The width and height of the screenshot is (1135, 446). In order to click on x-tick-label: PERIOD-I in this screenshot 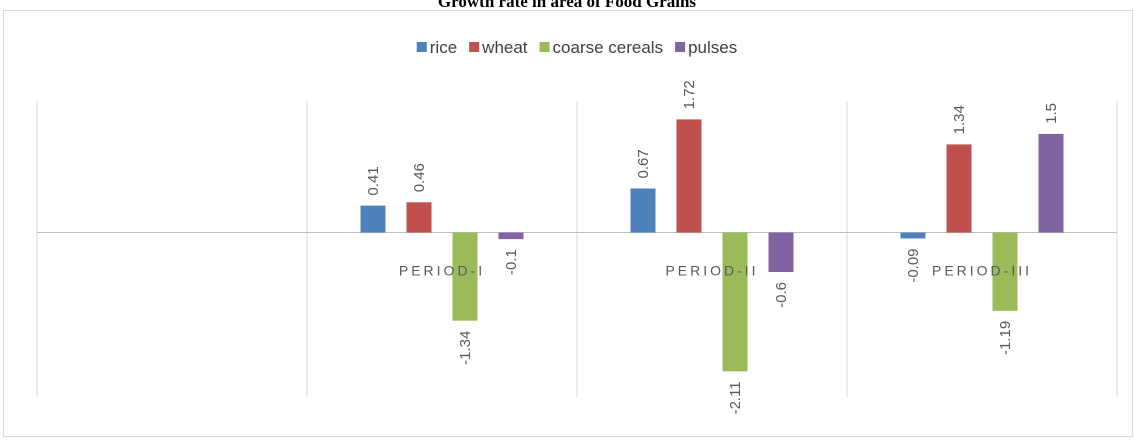, I will do `click(442, 271)`.